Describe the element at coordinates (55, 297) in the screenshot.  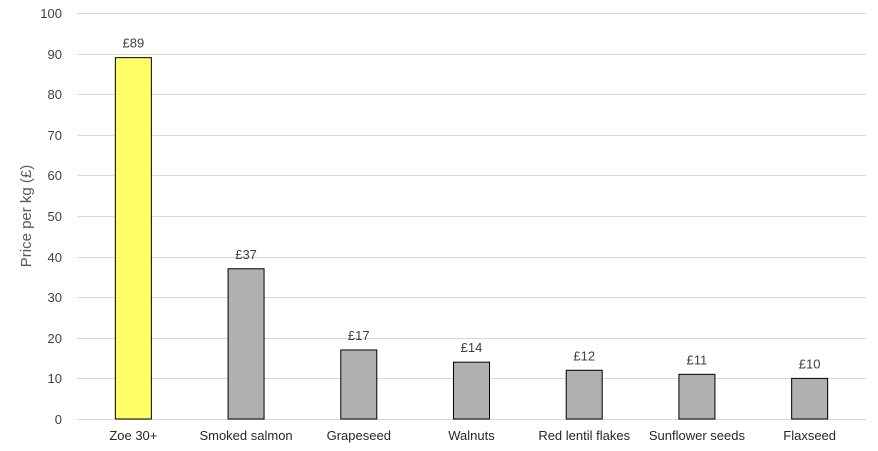
I see `y-tick-label: 30` at that location.